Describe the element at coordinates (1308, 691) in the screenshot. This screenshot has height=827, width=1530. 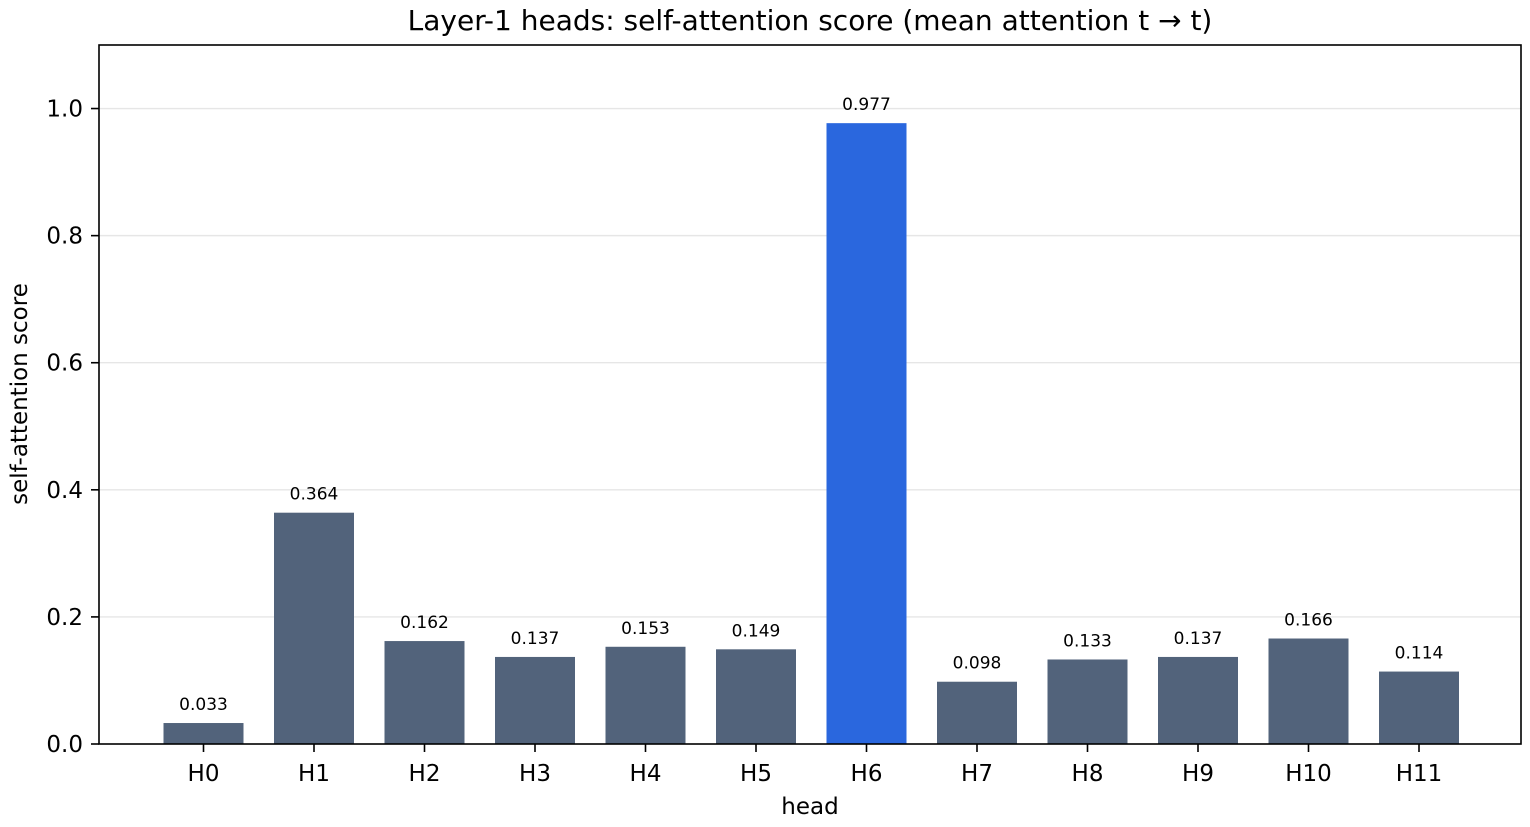
I see `bar-h10` at that location.